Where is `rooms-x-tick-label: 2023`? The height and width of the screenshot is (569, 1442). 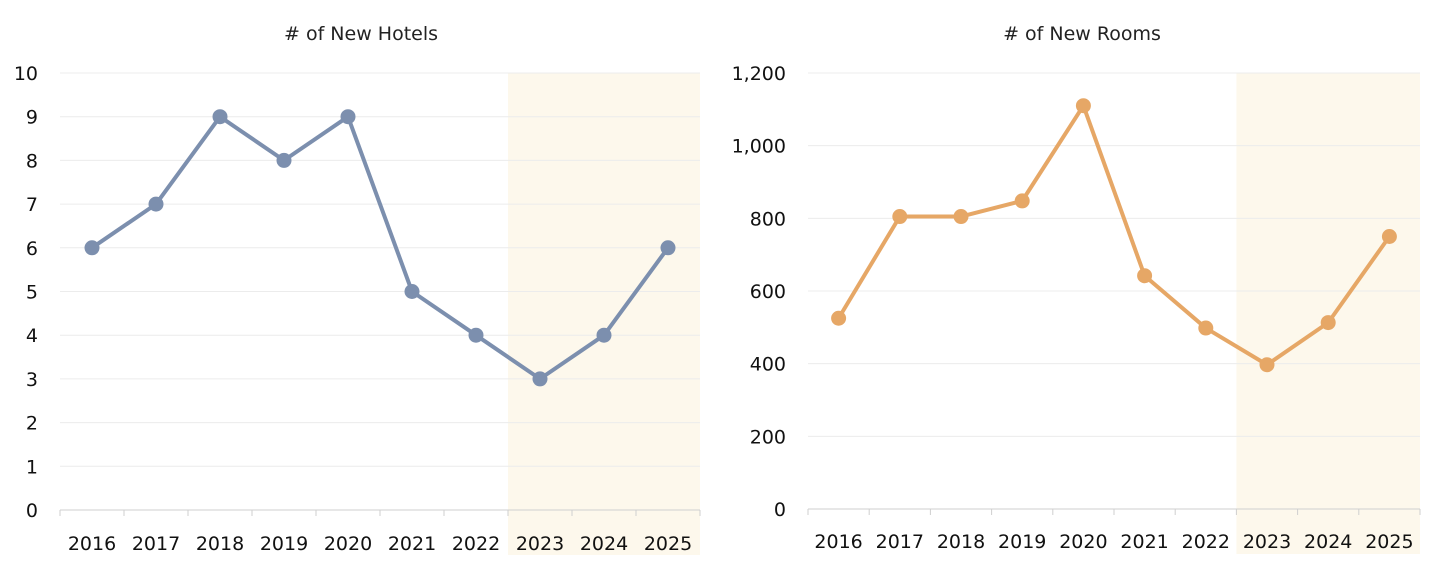
rooms-x-tick-label: 2023 is located at coordinates (1267, 542).